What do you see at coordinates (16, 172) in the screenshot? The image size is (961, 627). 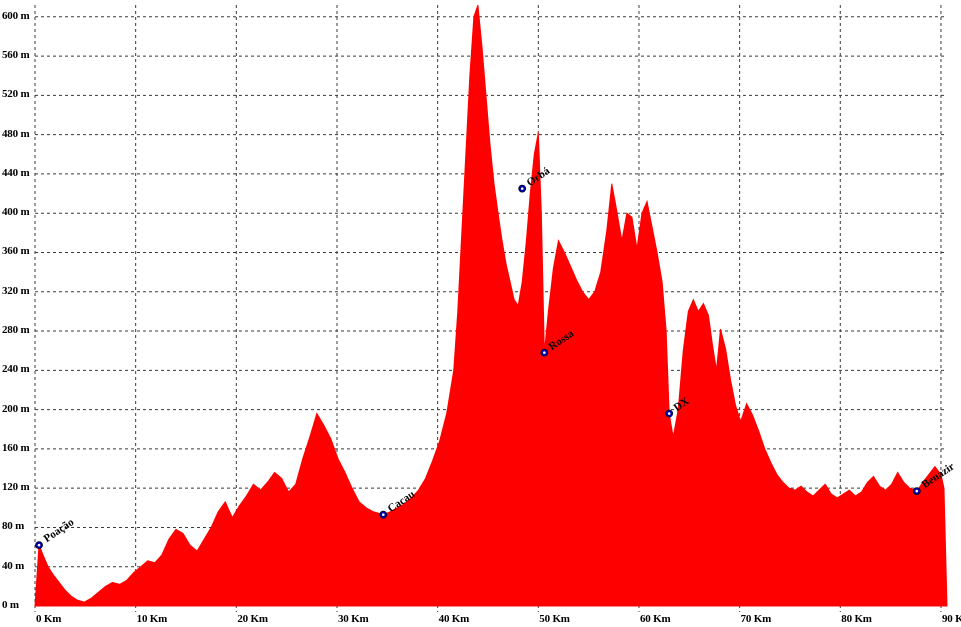 I see `y-axis-tick-label: 440 m` at bounding box center [16, 172].